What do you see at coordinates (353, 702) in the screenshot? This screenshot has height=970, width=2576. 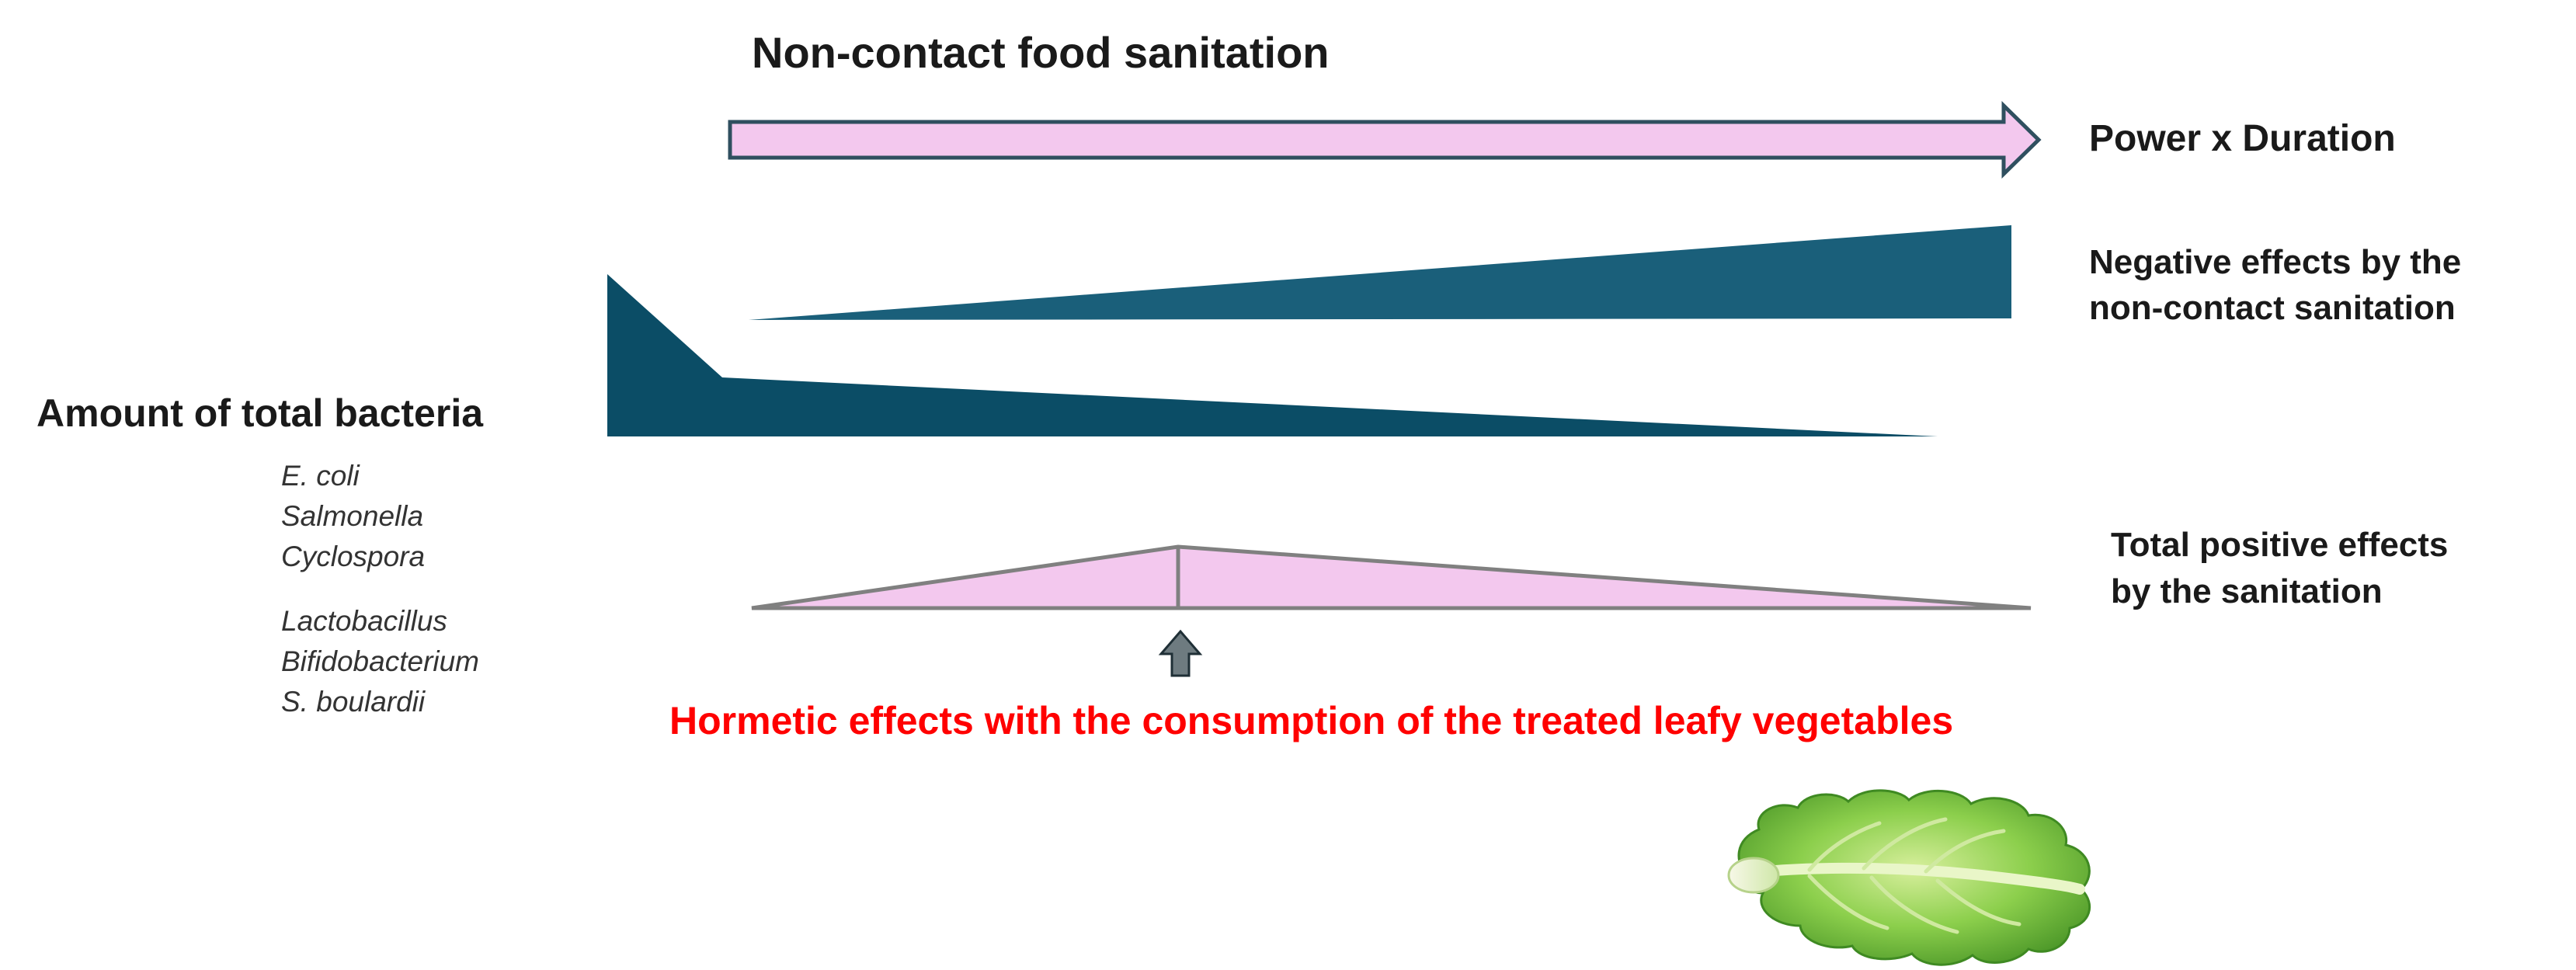 I see `probiotic-item: S. boulardii` at bounding box center [353, 702].